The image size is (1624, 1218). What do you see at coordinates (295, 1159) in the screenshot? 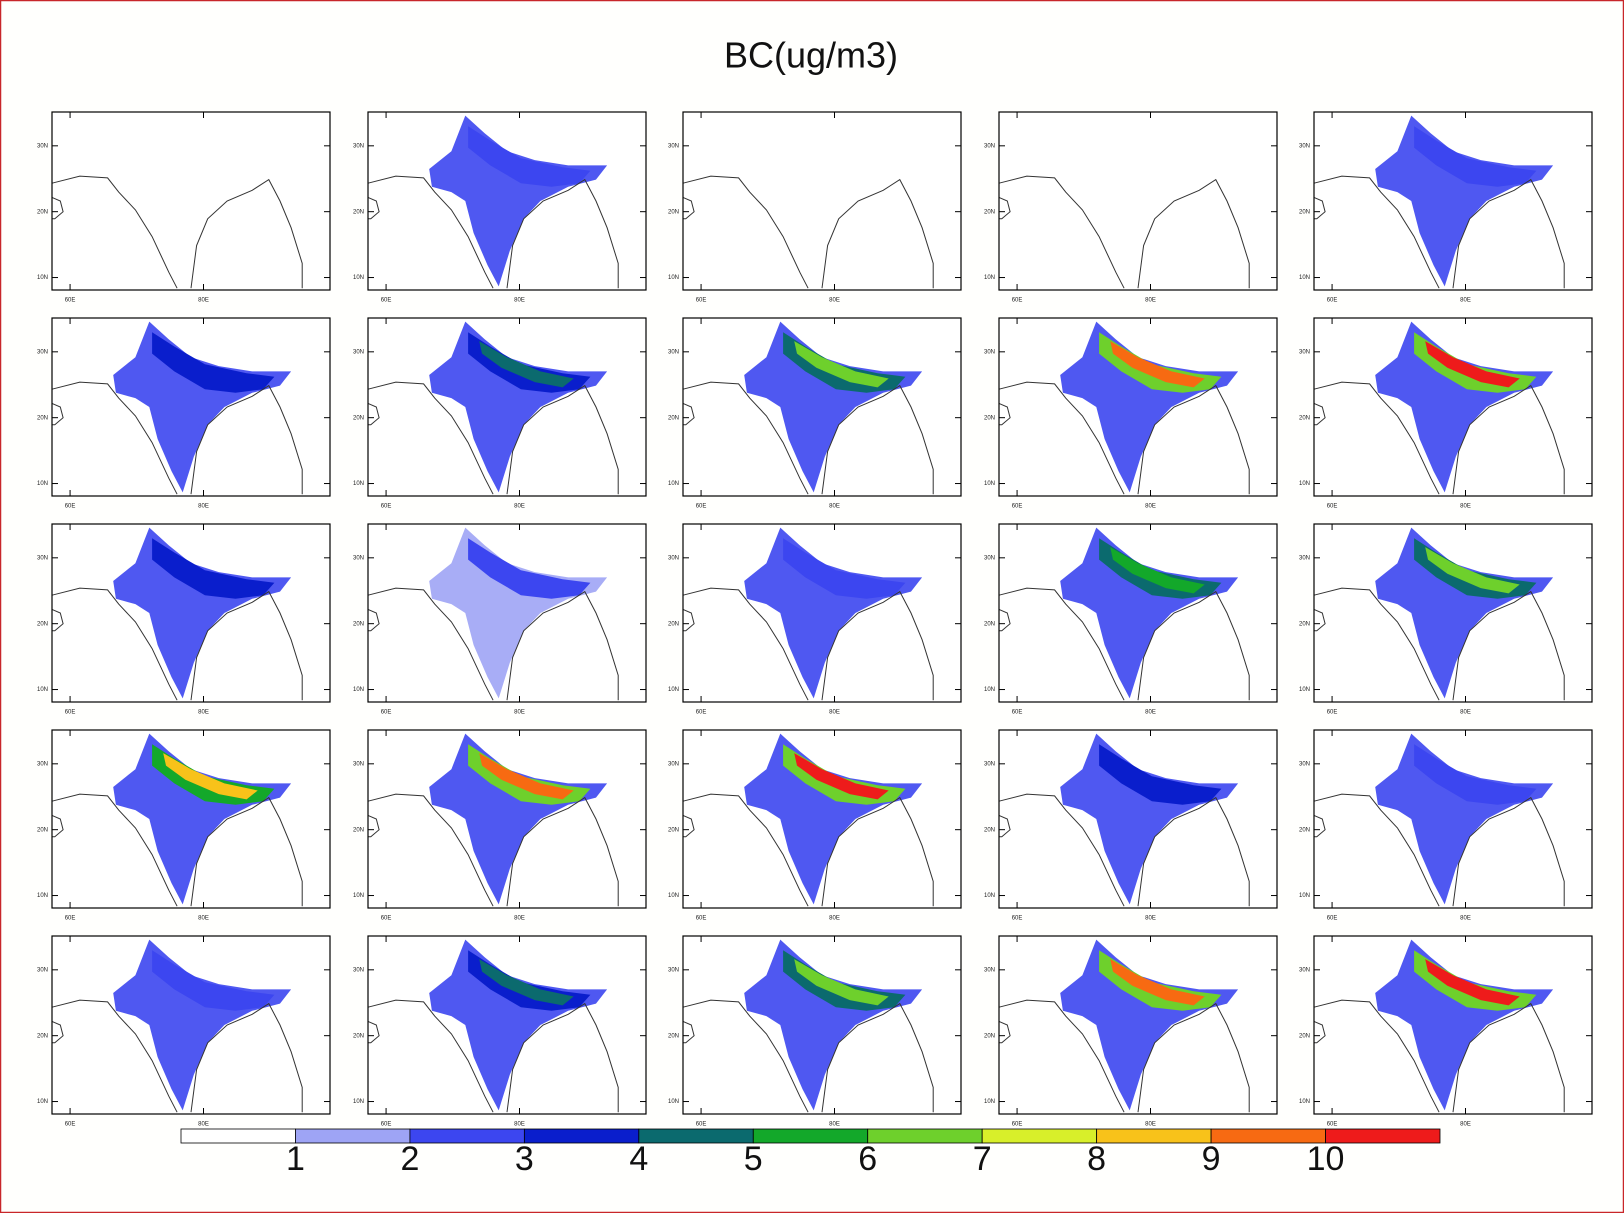
I see `colorbar-label: 1` at bounding box center [295, 1159].